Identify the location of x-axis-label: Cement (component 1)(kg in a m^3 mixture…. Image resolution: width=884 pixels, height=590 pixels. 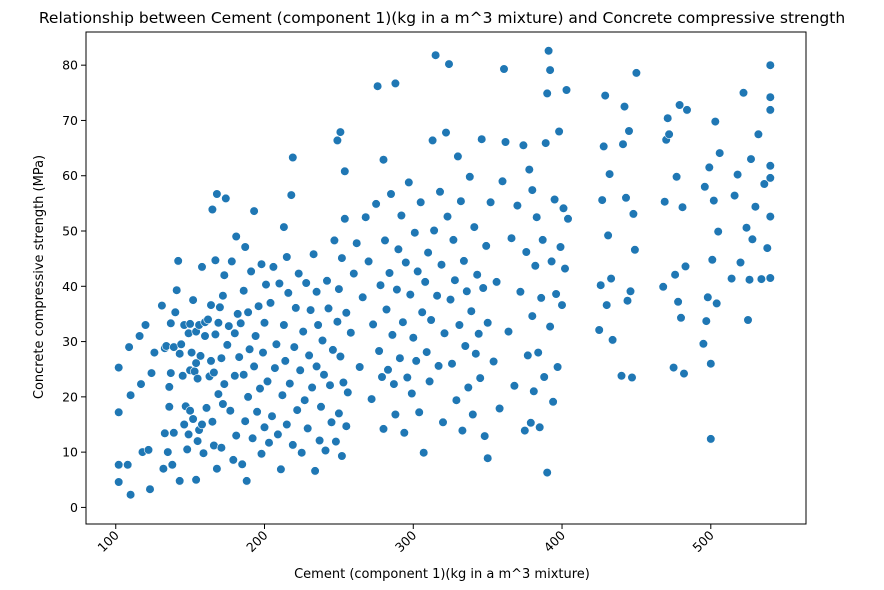
(442, 574).